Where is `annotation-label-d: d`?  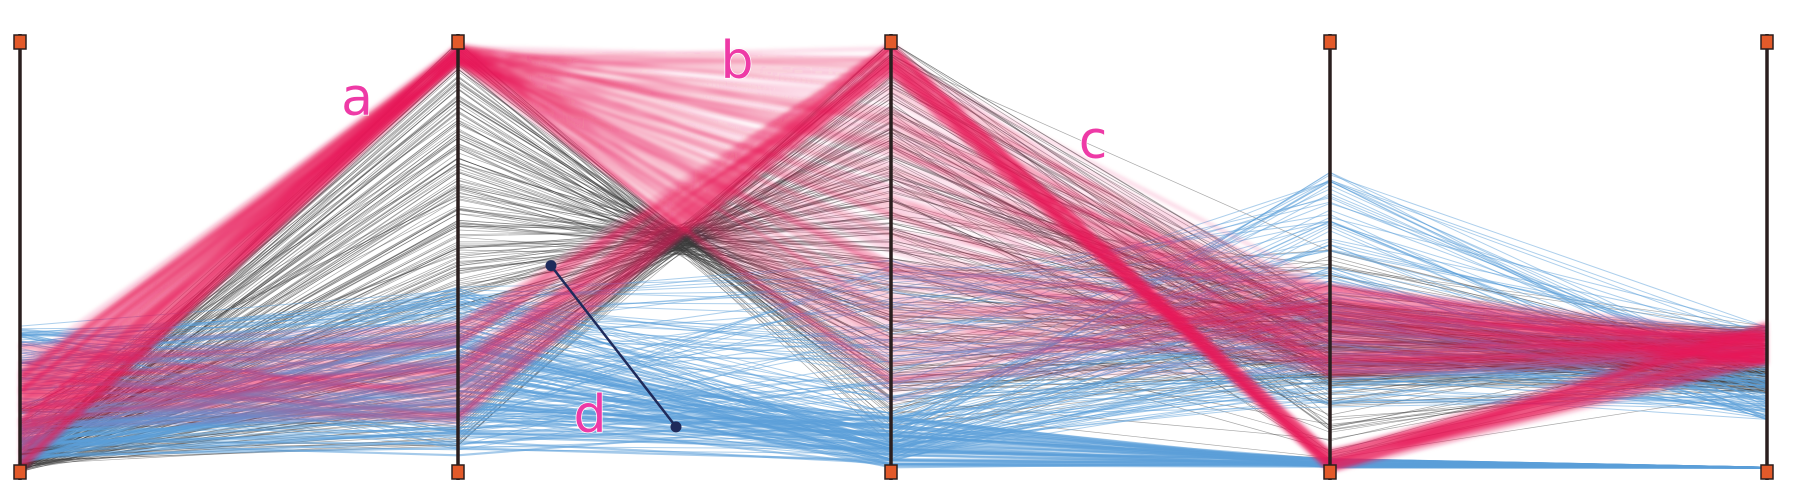
annotation-label-d: d is located at coordinates (589, 415).